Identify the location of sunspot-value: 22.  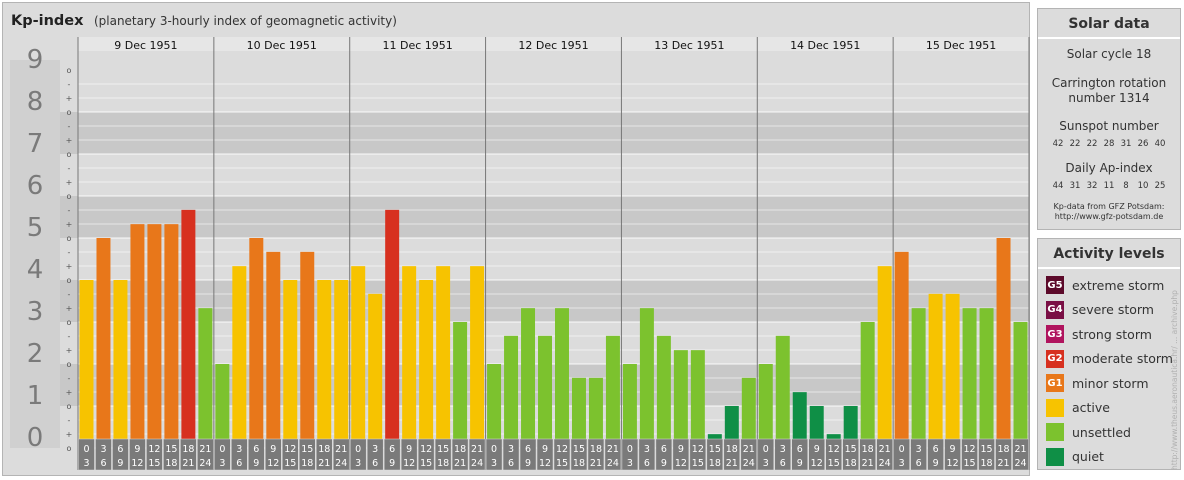
(1075, 144).